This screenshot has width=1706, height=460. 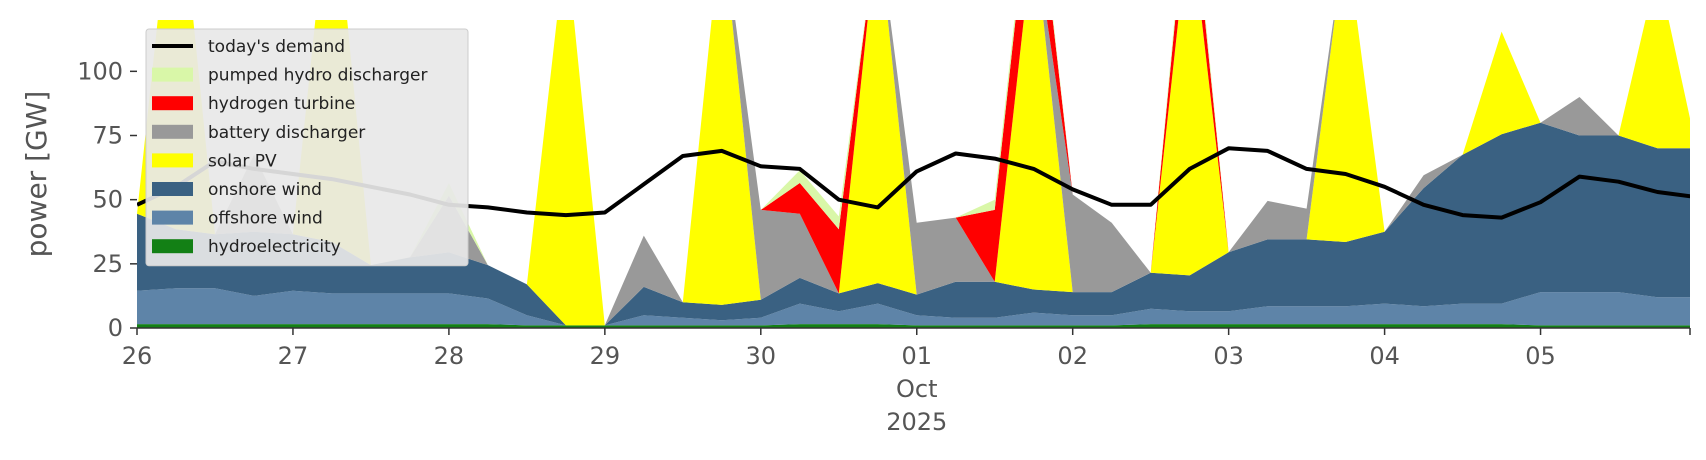 What do you see at coordinates (107, 264) in the screenshot?
I see `y-tick-label: 25` at bounding box center [107, 264].